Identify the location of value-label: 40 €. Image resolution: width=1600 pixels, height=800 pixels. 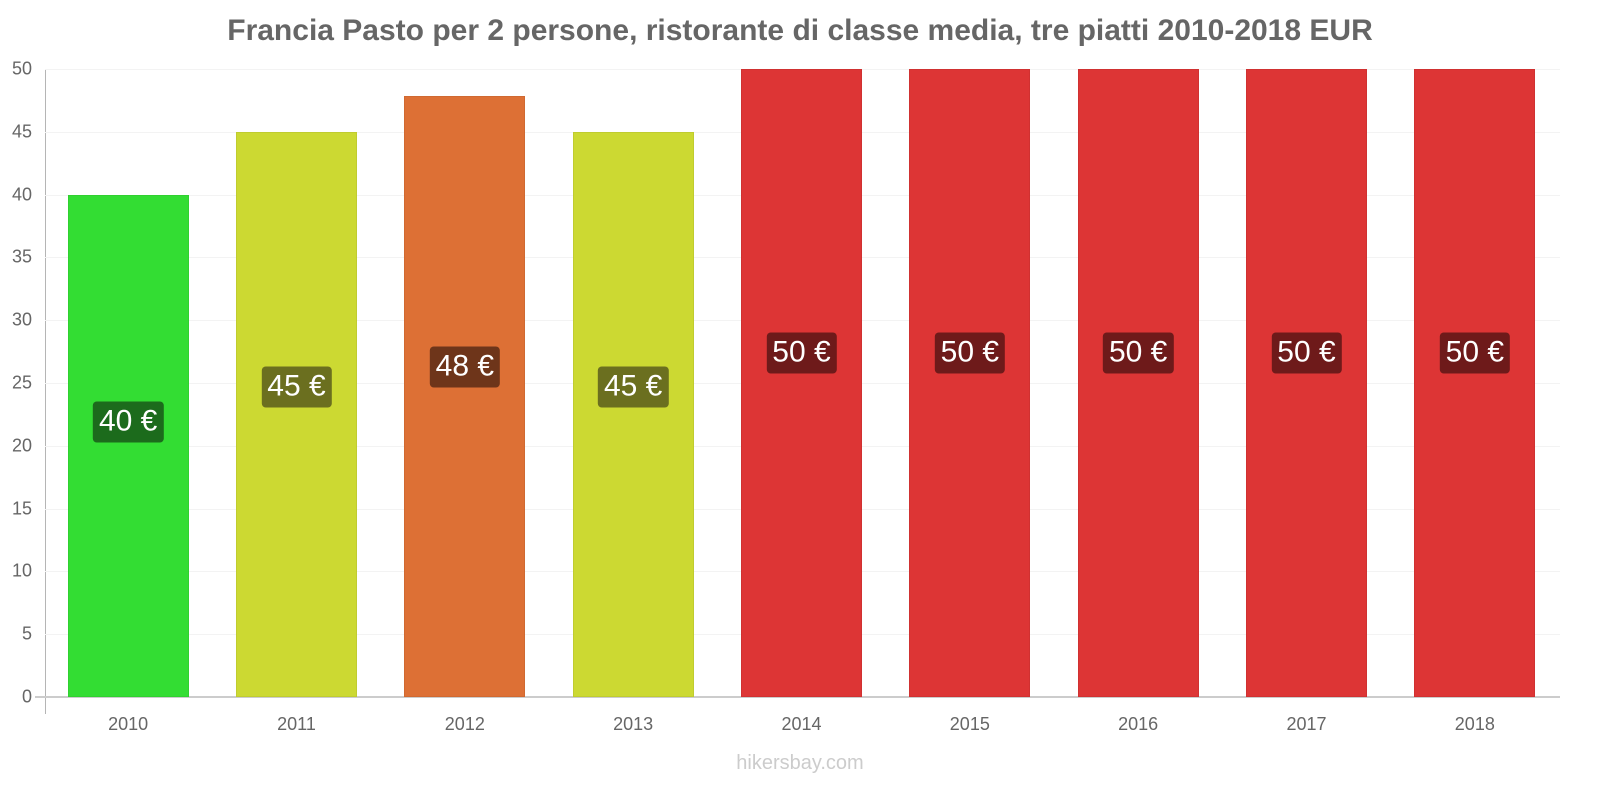
(128, 422).